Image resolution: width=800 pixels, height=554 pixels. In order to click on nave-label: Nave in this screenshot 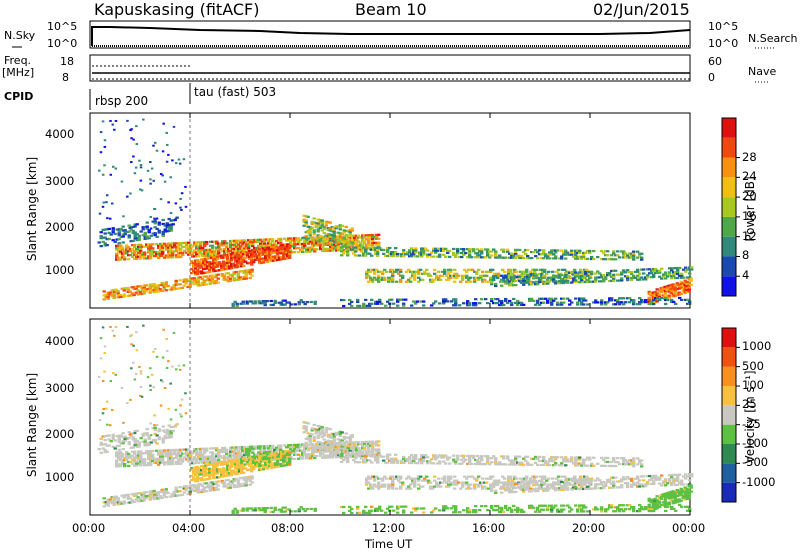, I will do `click(762, 71)`.